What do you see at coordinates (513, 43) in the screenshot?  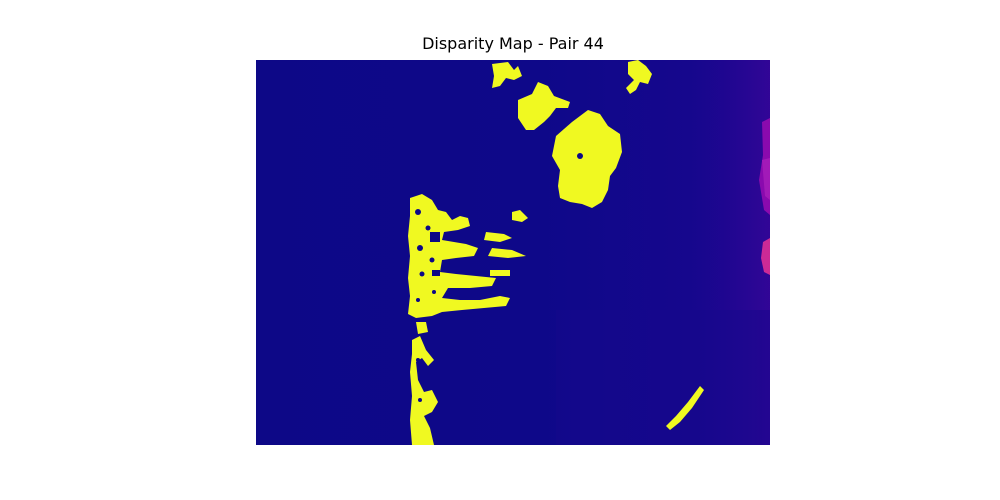 I see `figure-title: Disparity Map - Pair 44` at bounding box center [513, 43].